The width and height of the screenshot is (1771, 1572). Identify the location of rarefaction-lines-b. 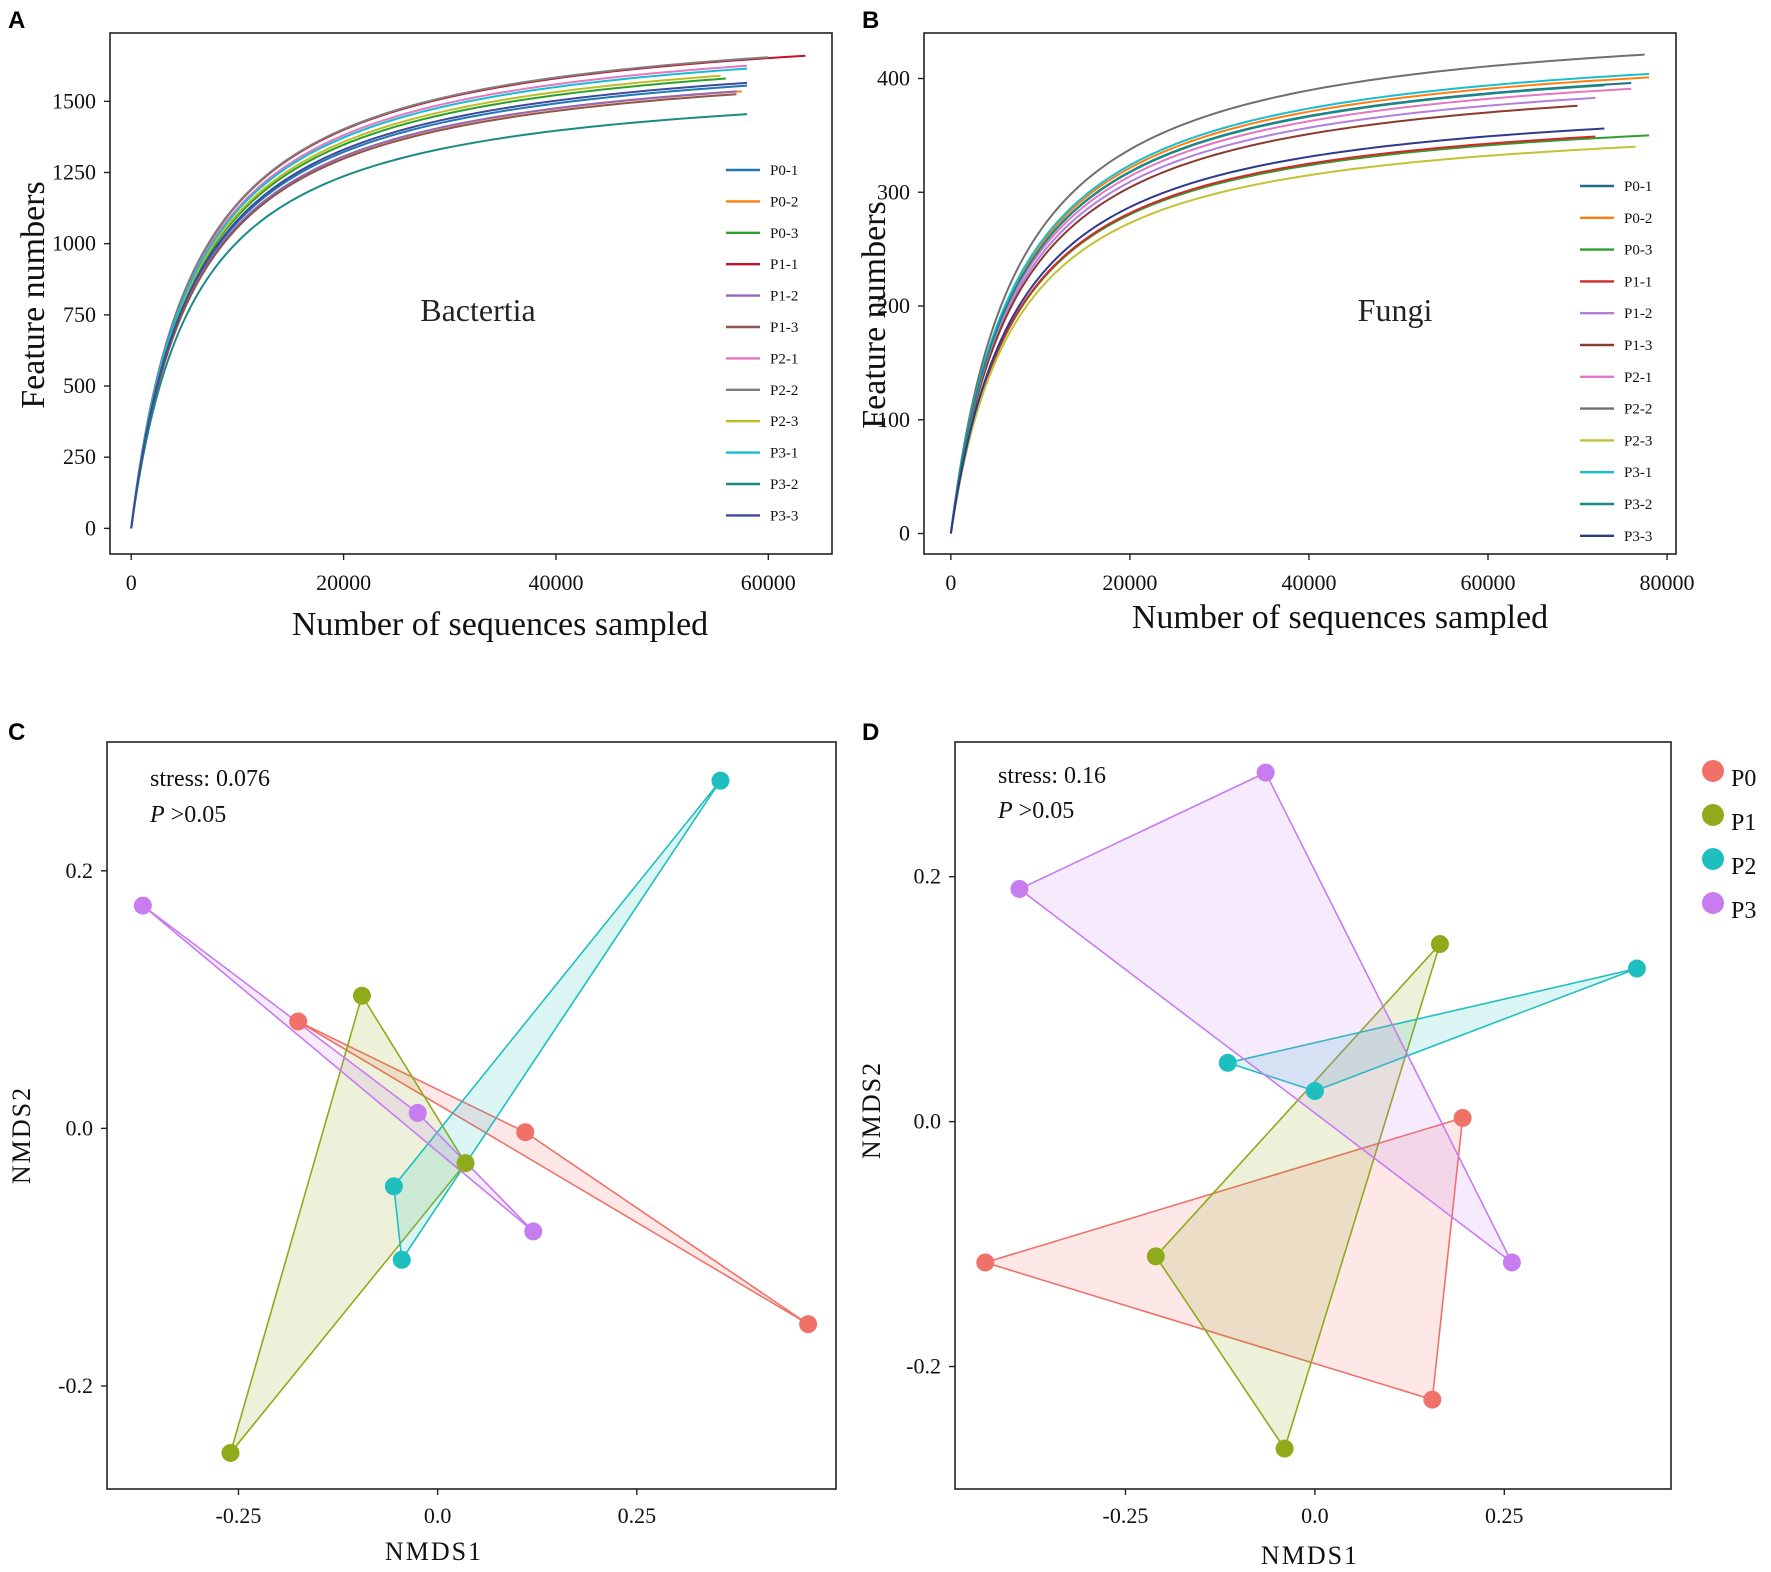
(1299, 293).